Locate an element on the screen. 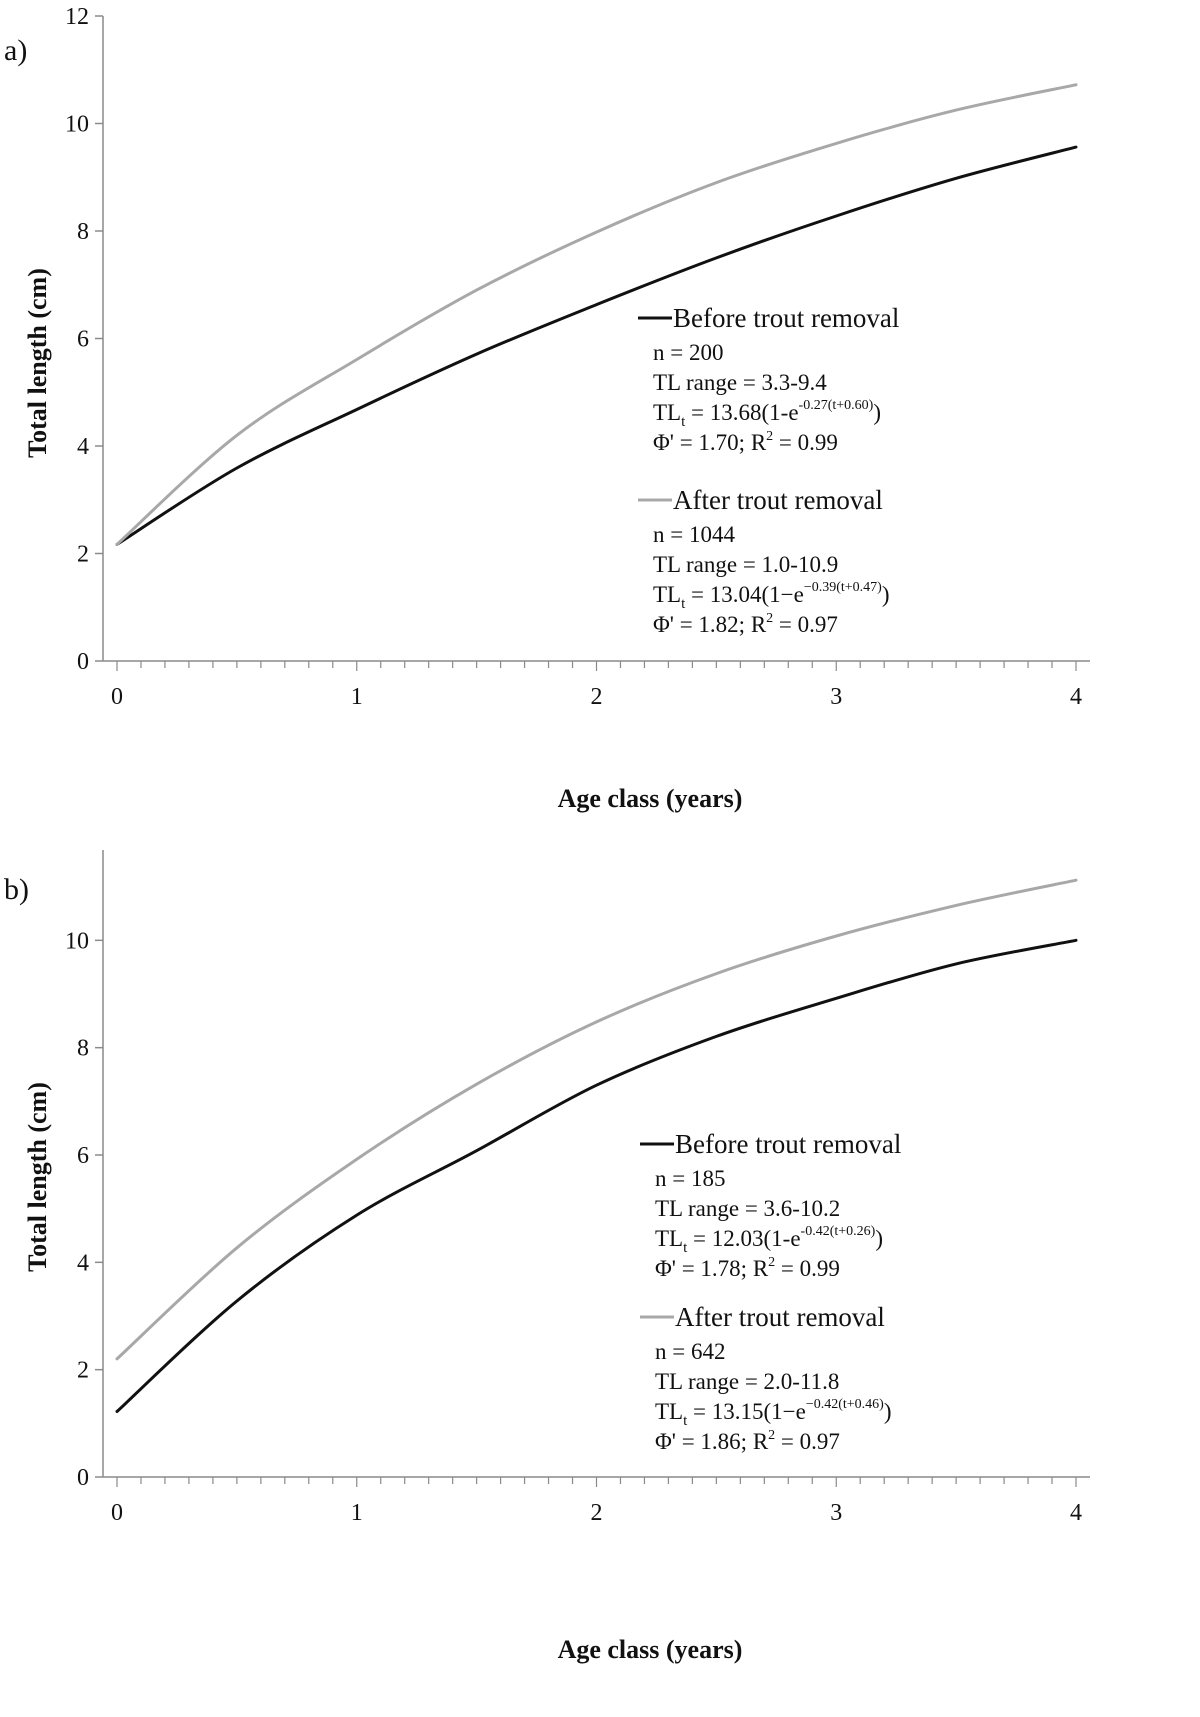  y-tick-label-a: 6 is located at coordinates (83, 340).